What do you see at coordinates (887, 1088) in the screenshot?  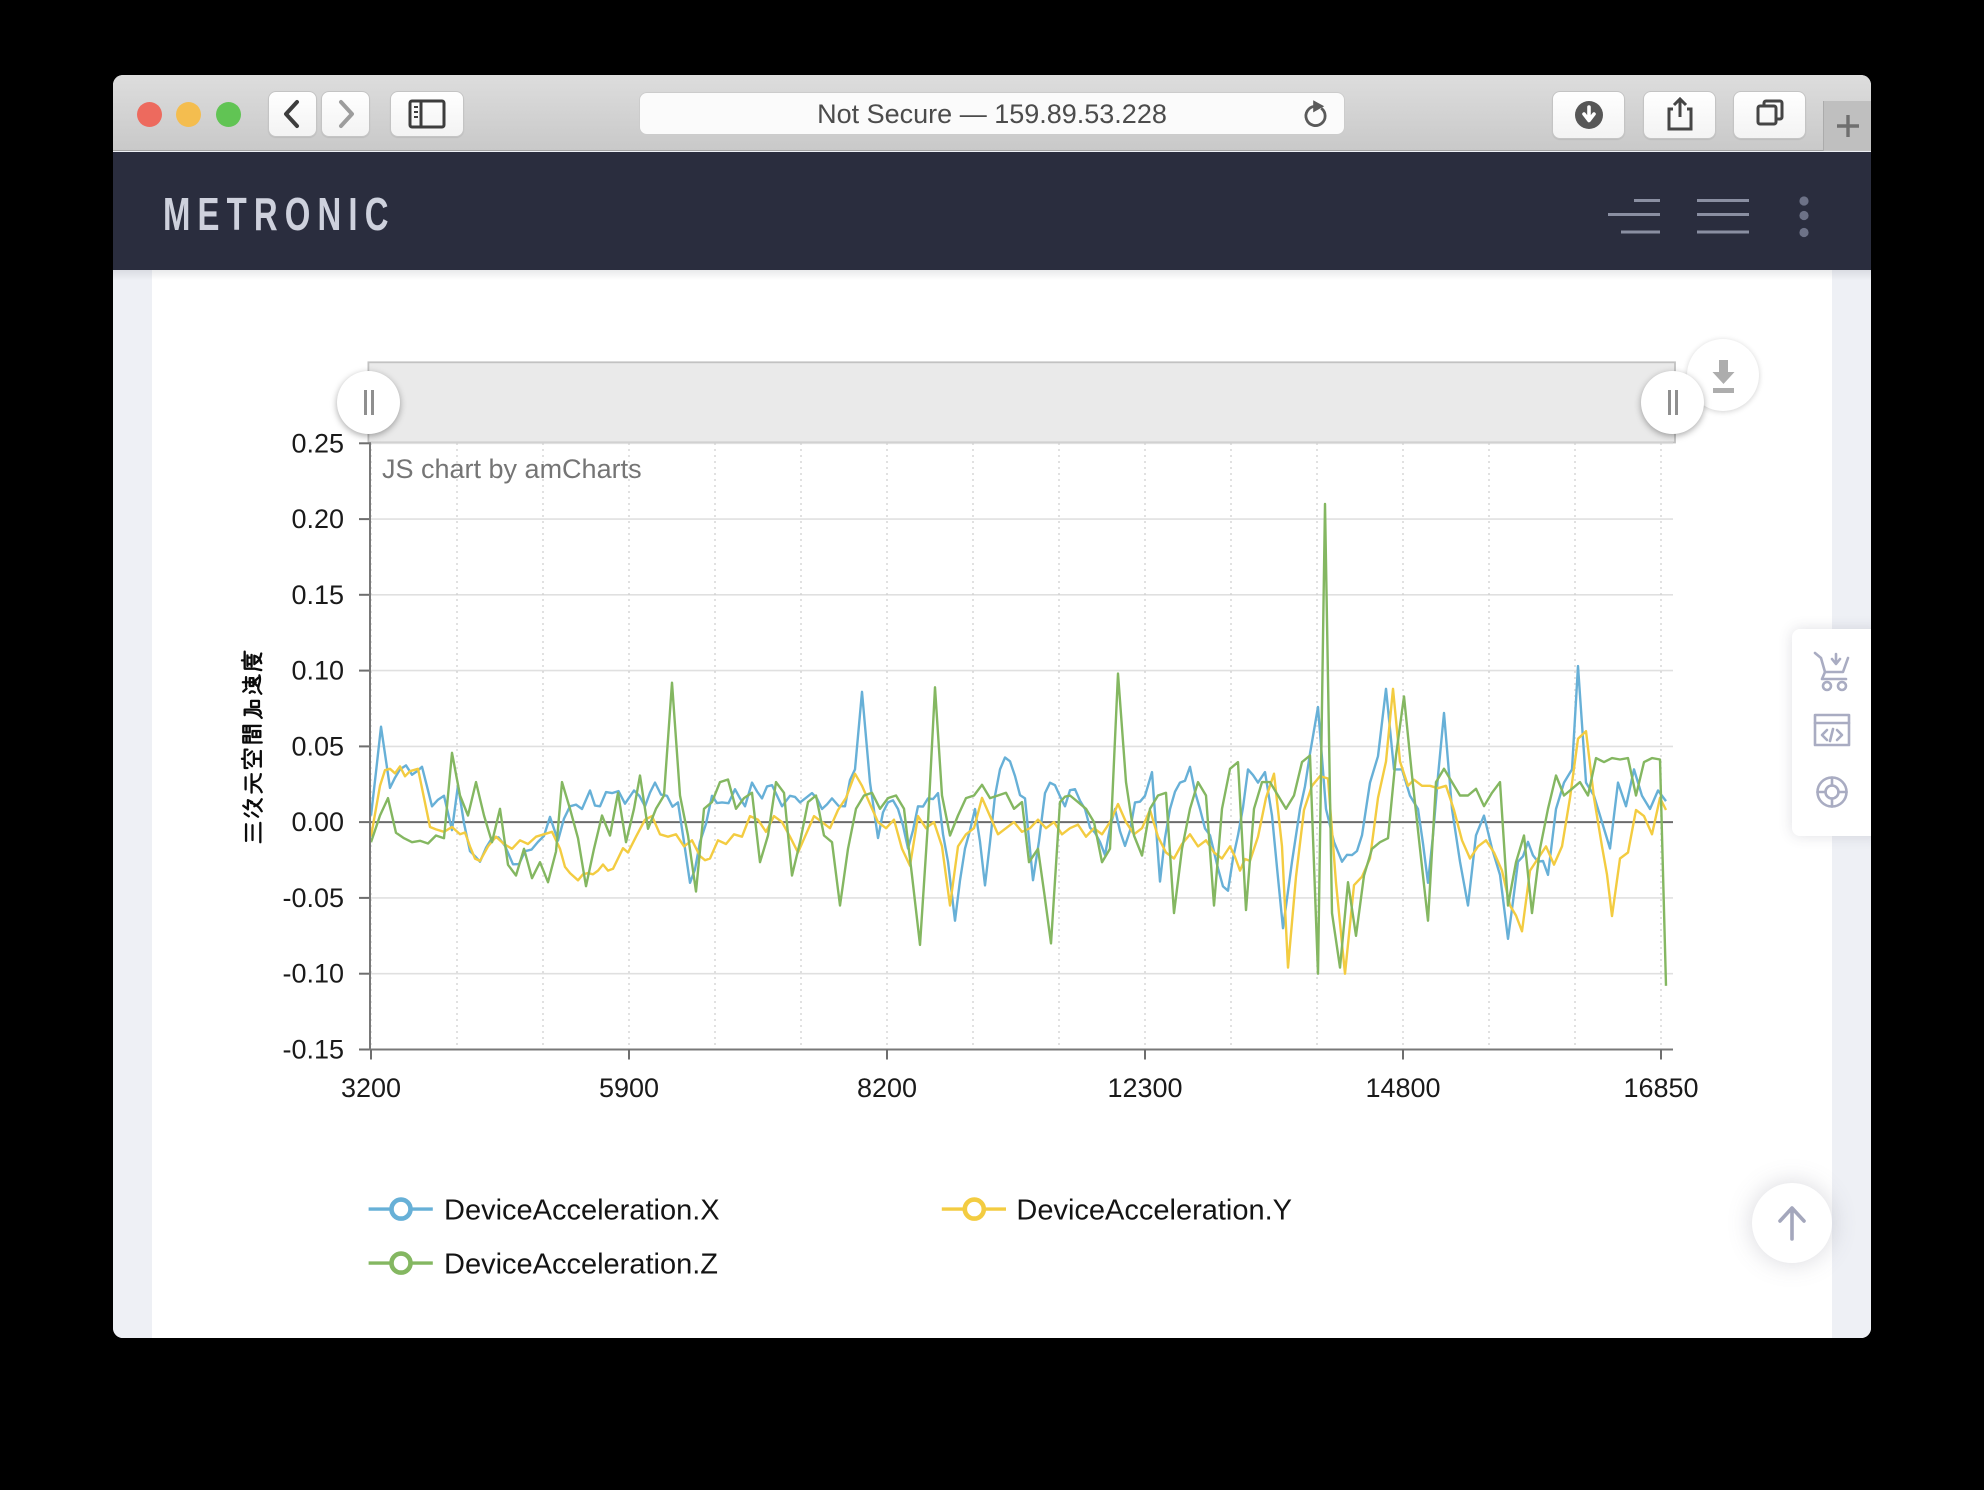 I see `svg-text: 8200` at bounding box center [887, 1088].